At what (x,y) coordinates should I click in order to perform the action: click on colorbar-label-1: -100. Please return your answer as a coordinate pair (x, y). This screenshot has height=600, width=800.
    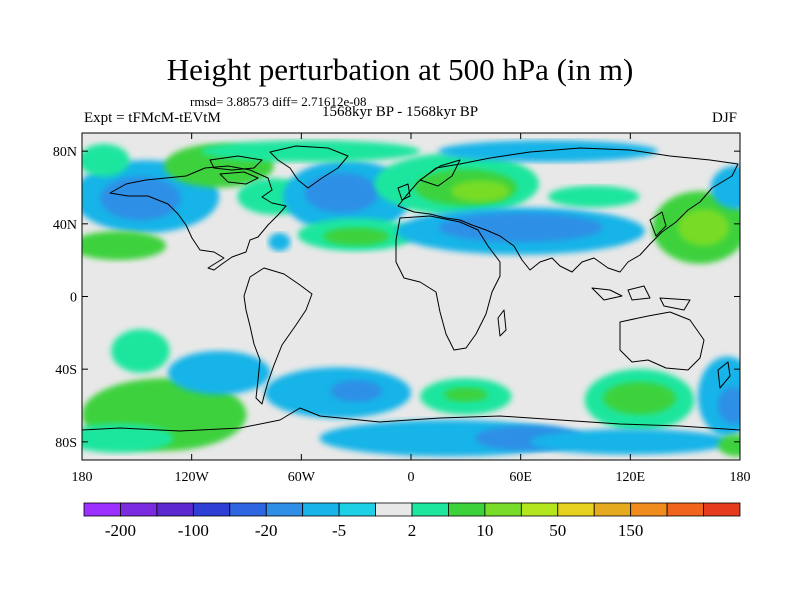
    Looking at the image, I should click on (193, 530).